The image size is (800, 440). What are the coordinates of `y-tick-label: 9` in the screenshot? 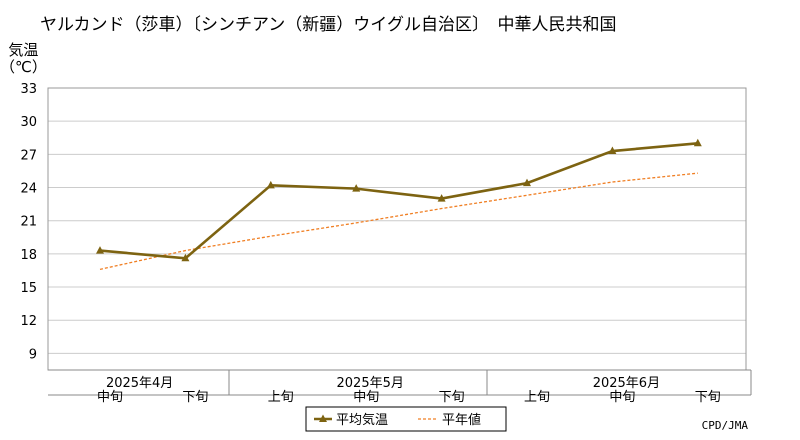 It's located at (33, 354).